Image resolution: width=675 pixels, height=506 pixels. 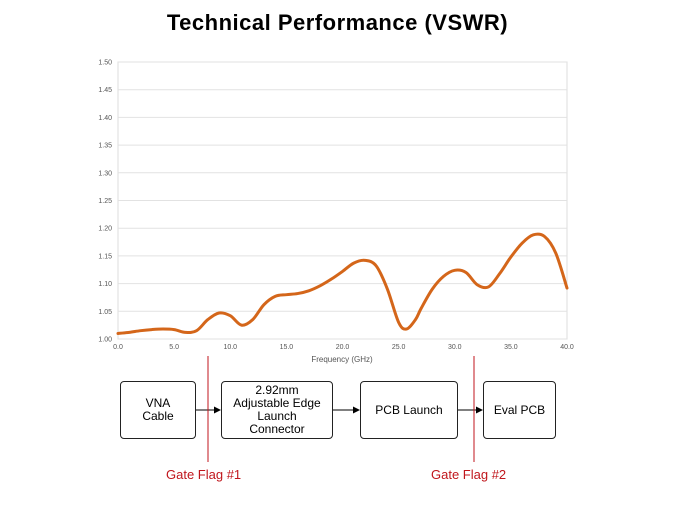 What do you see at coordinates (230, 347) in the screenshot?
I see `x-tick-label: 10.0` at bounding box center [230, 347].